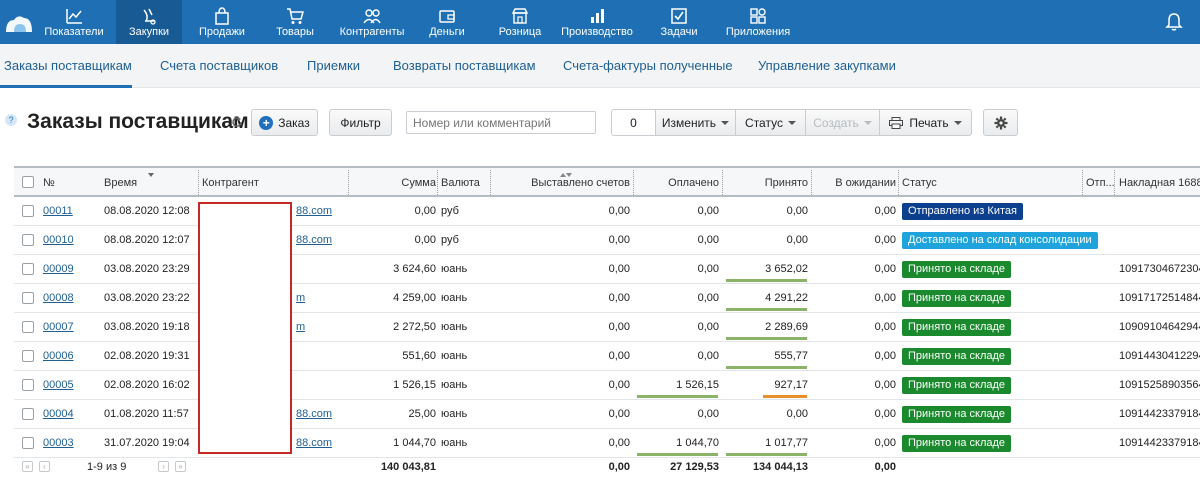 The height and width of the screenshot is (477, 1200). What do you see at coordinates (180, 466) in the screenshot?
I see `last-page-icon: »` at bounding box center [180, 466].